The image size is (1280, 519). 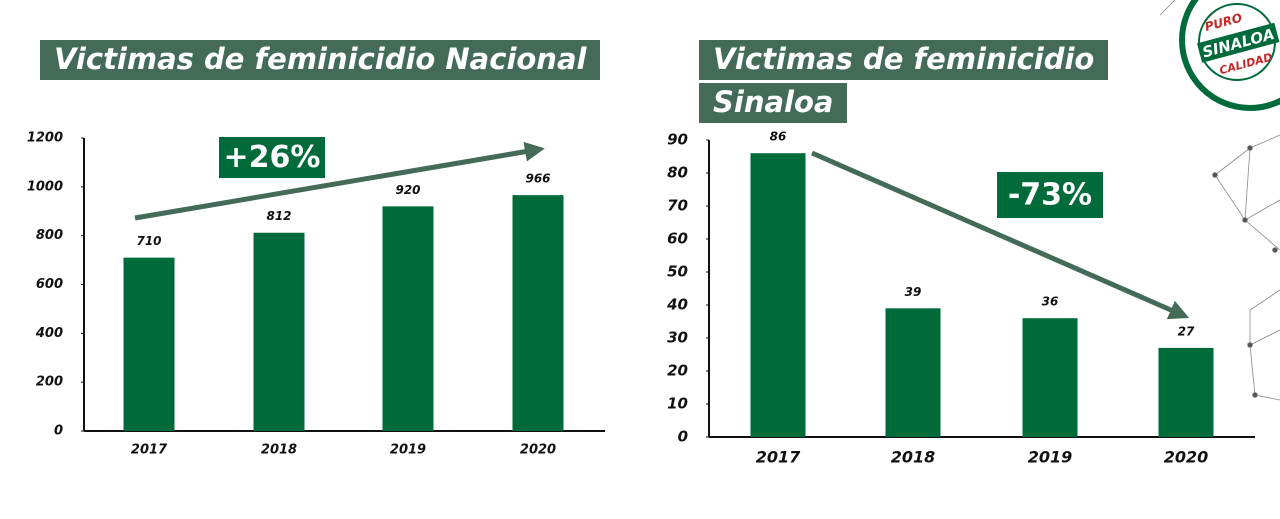 What do you see at coordinates (913, 292) in the screenshot?
I see `value-label: 39` at bounding box center [913, 292].